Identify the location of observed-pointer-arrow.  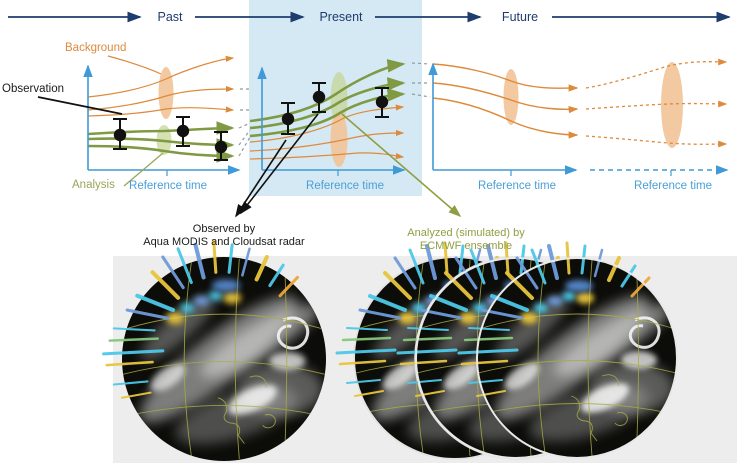
(279, 164).